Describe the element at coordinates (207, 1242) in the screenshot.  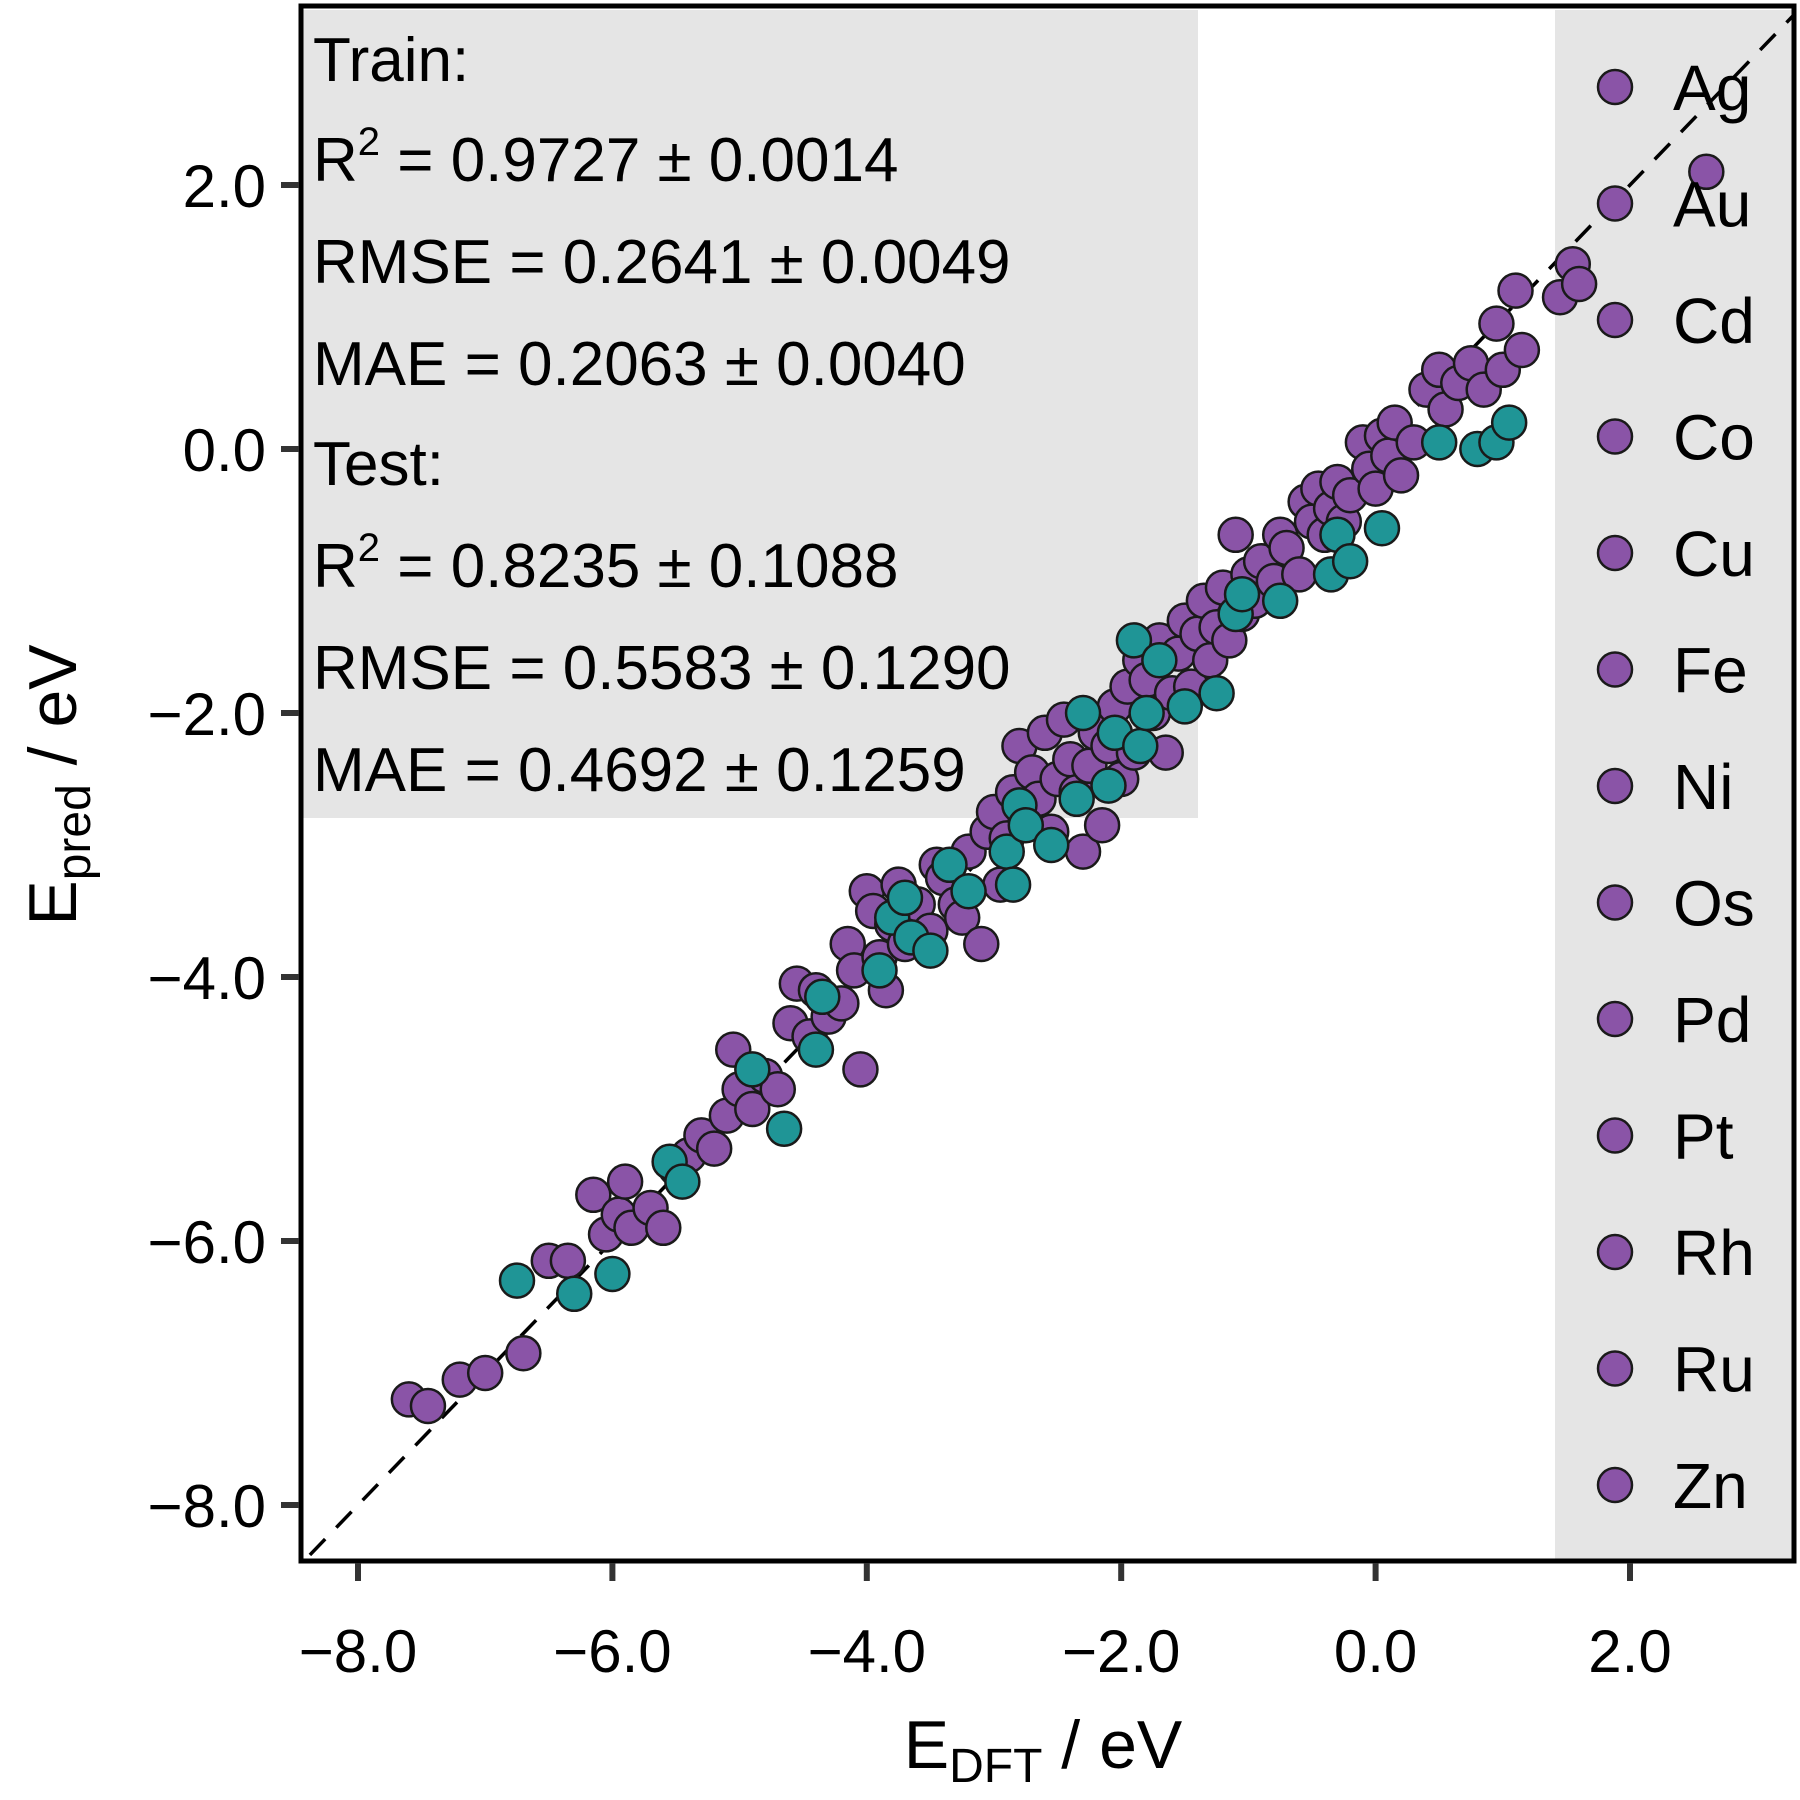
I see `y-tick-label: −6.0` at that location.